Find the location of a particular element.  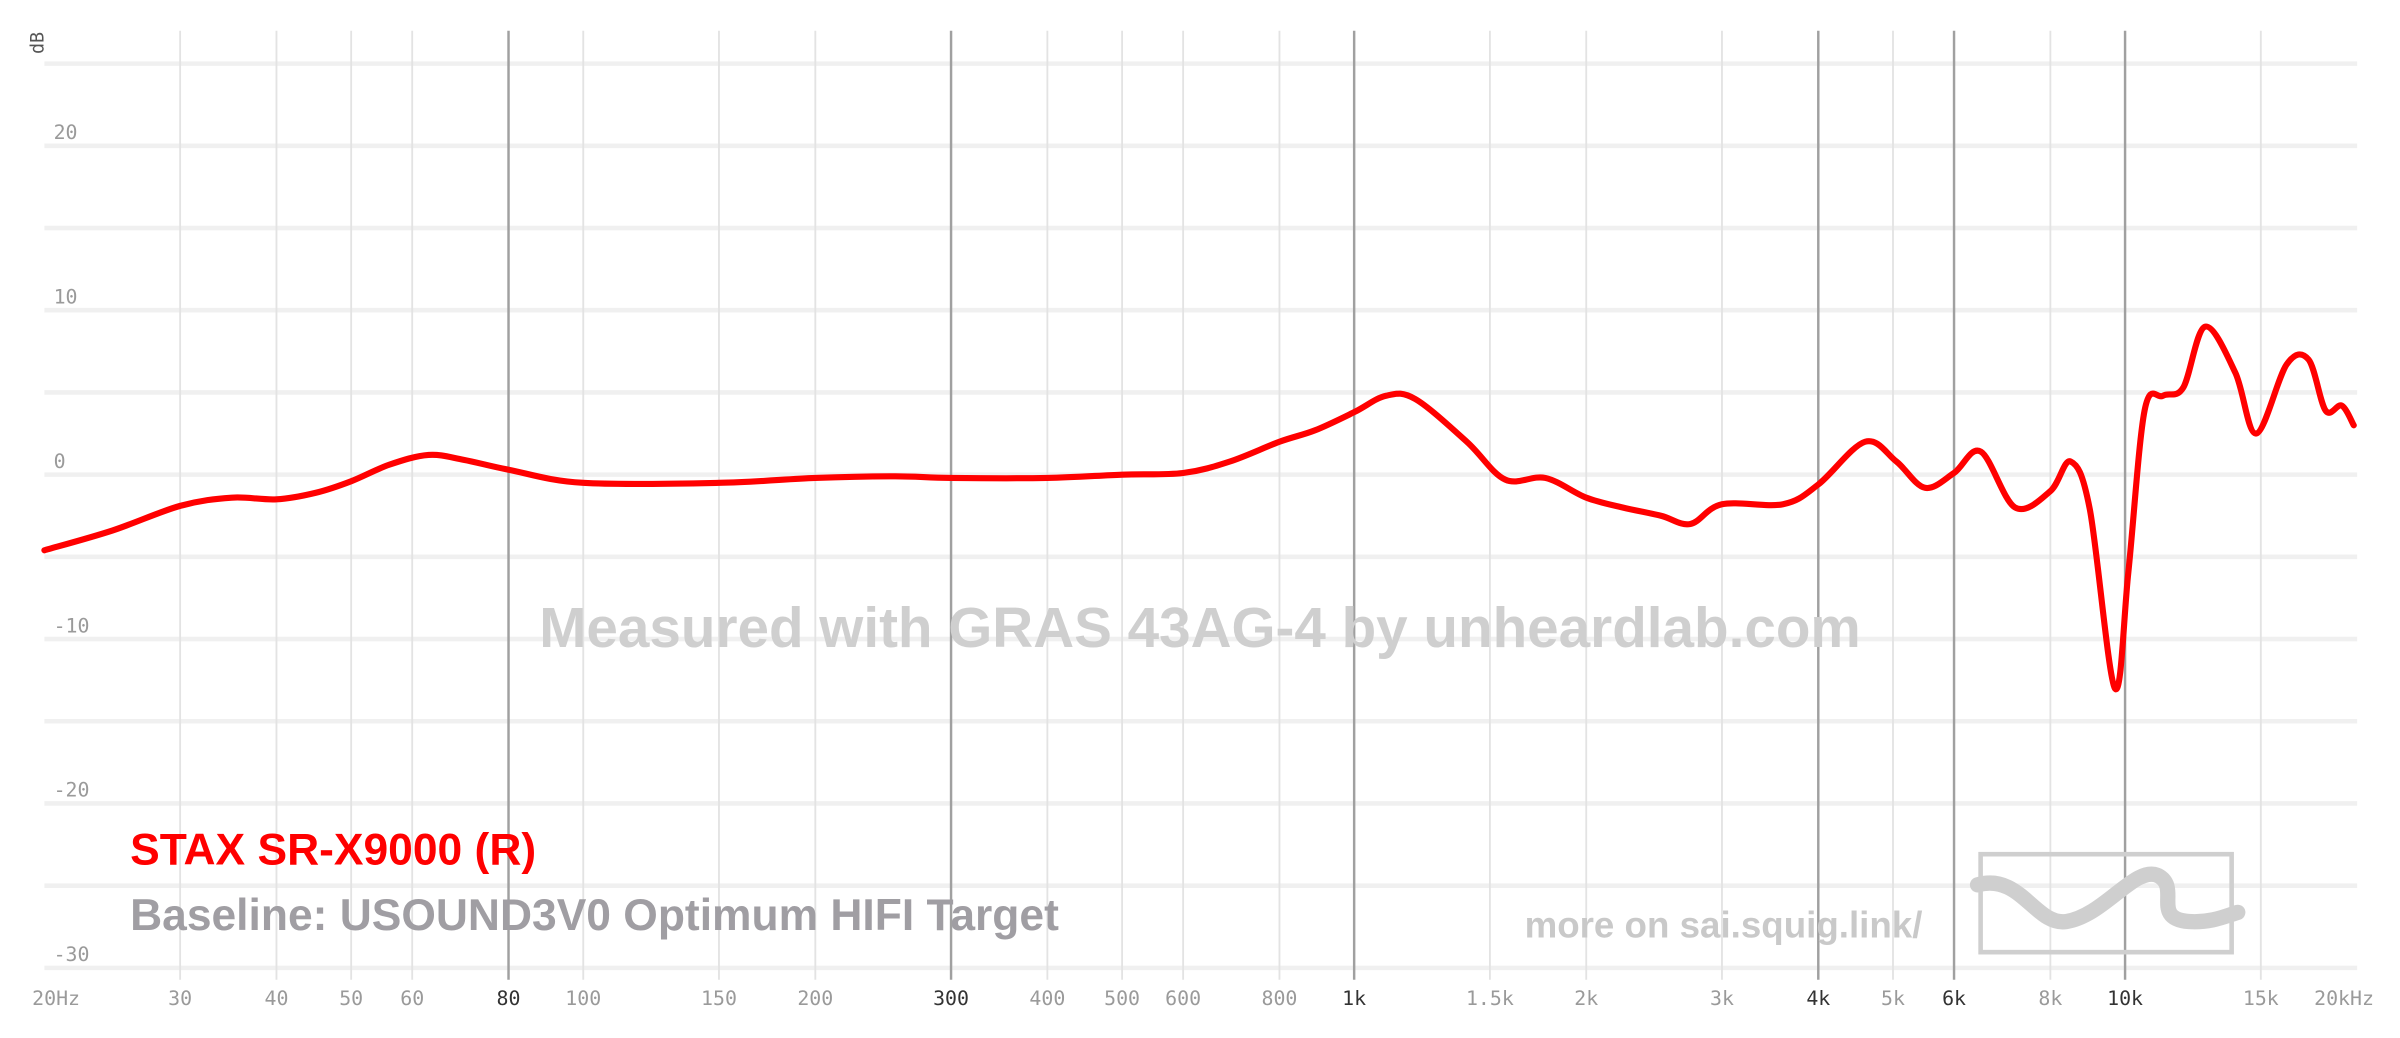

x-tick-label: 3k is located at coordinates (1722, 998).